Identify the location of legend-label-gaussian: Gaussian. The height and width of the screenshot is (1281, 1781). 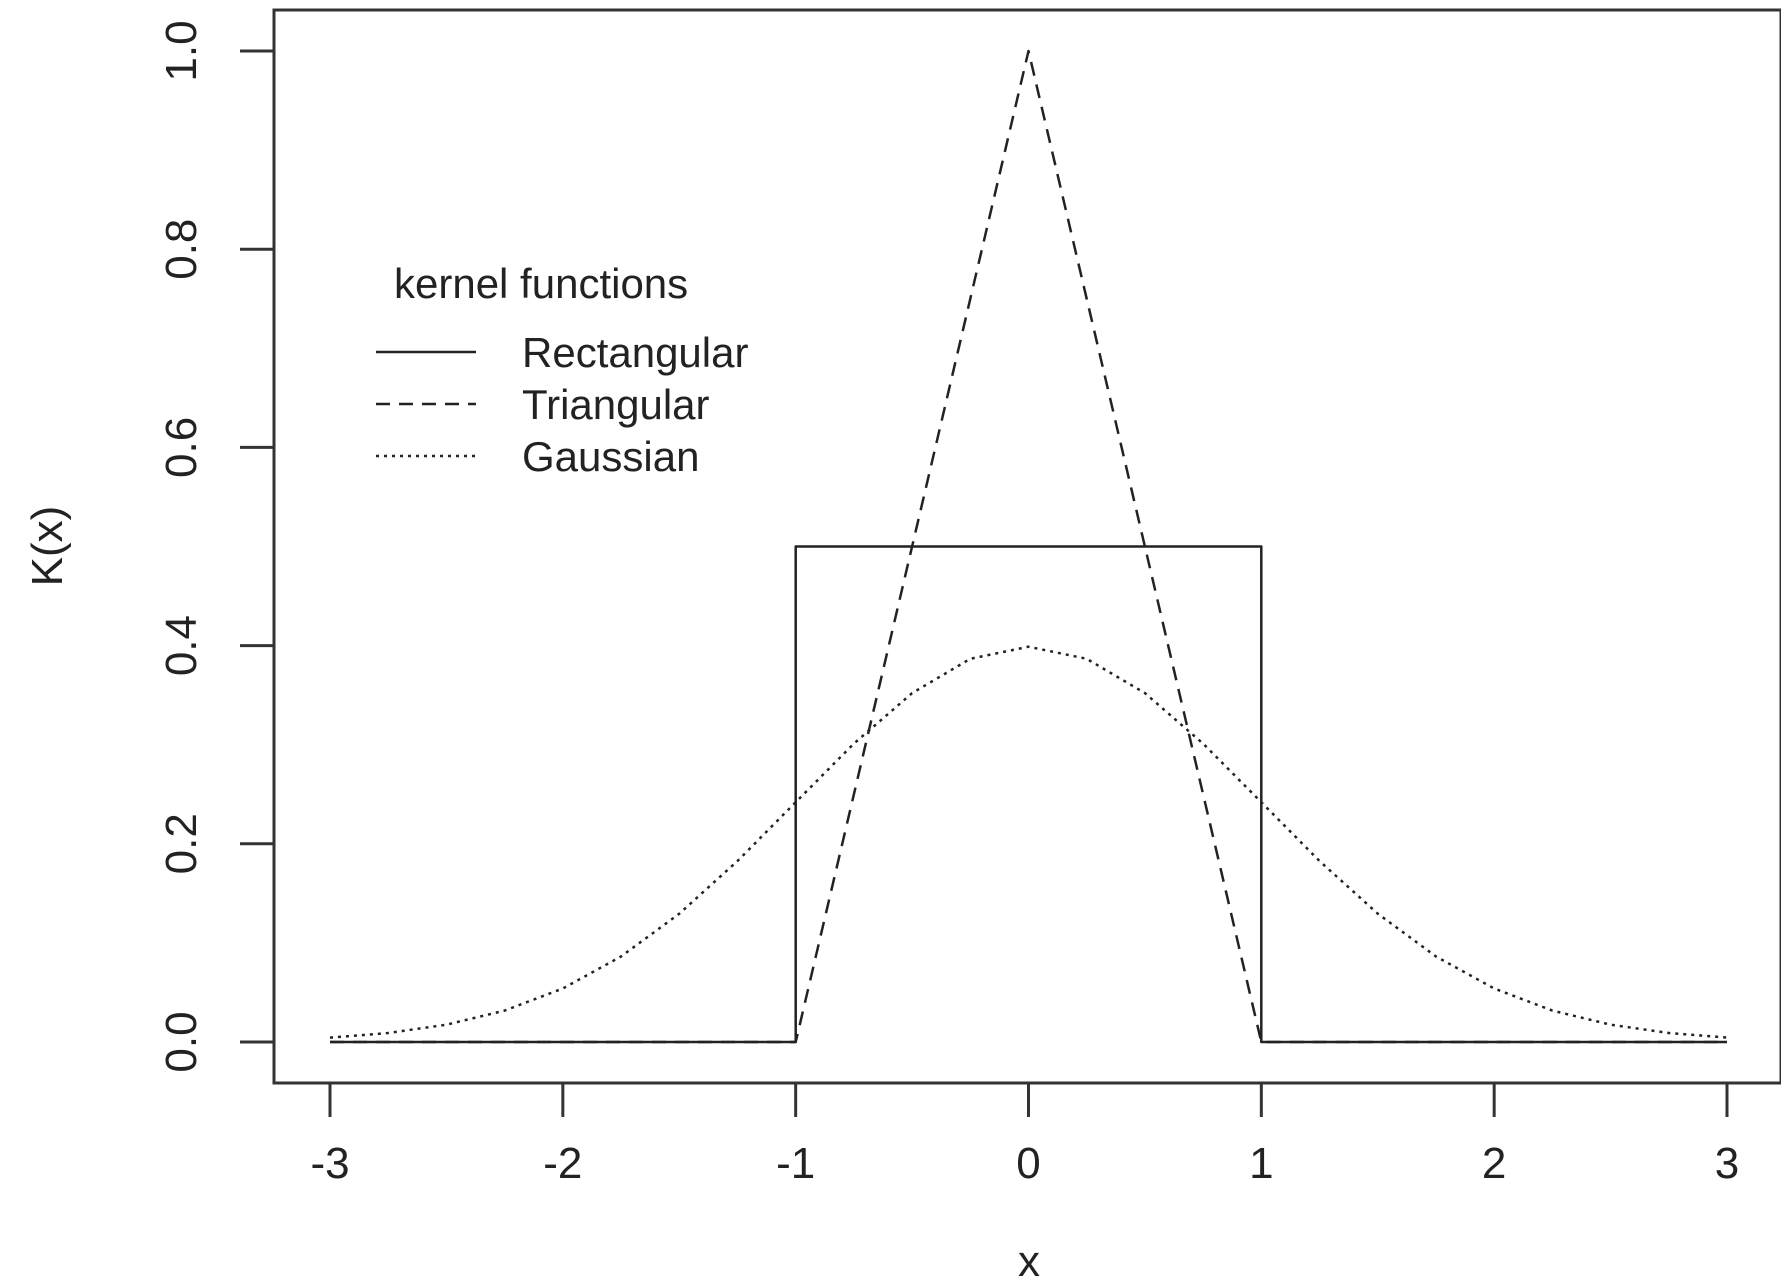
(610, 456).